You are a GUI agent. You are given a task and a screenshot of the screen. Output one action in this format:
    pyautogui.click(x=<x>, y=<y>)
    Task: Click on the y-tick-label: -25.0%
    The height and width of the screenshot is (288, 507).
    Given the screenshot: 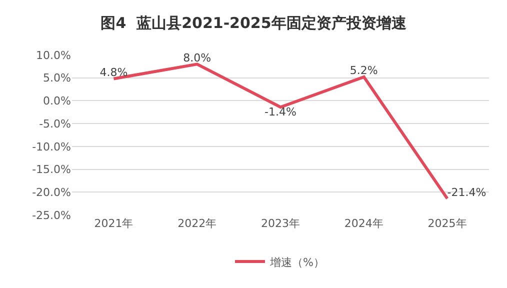 What is the action you would take?
    pyautogui.click(x=51, y=215)
    